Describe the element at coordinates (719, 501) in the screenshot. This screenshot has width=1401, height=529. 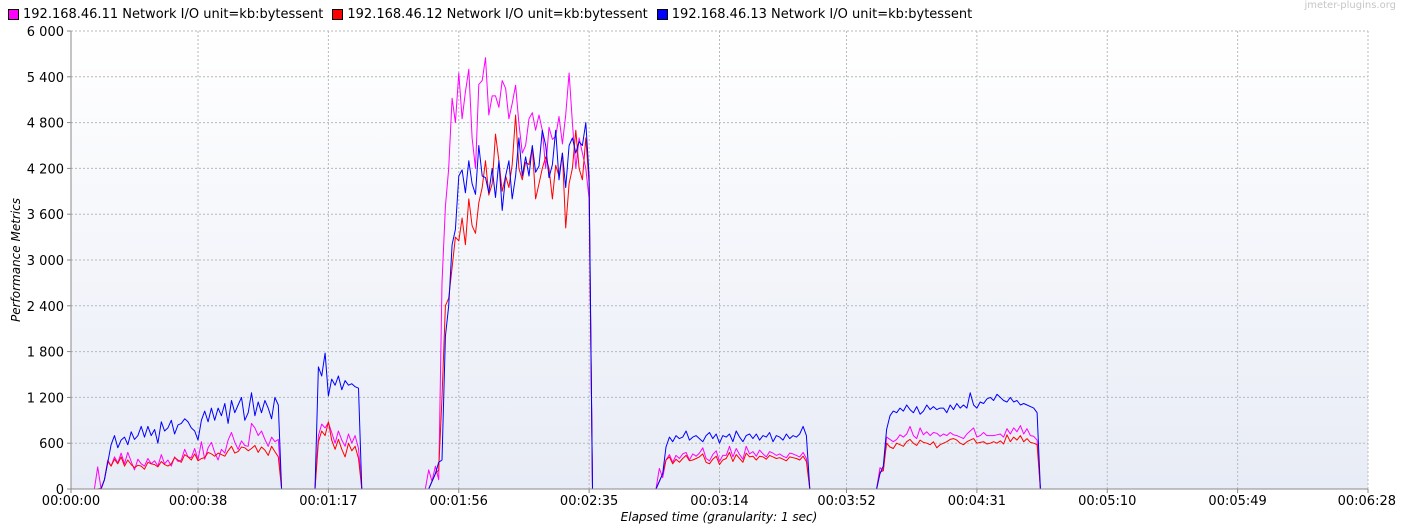
I see `x-tick-label: 00:03:14` at that location.